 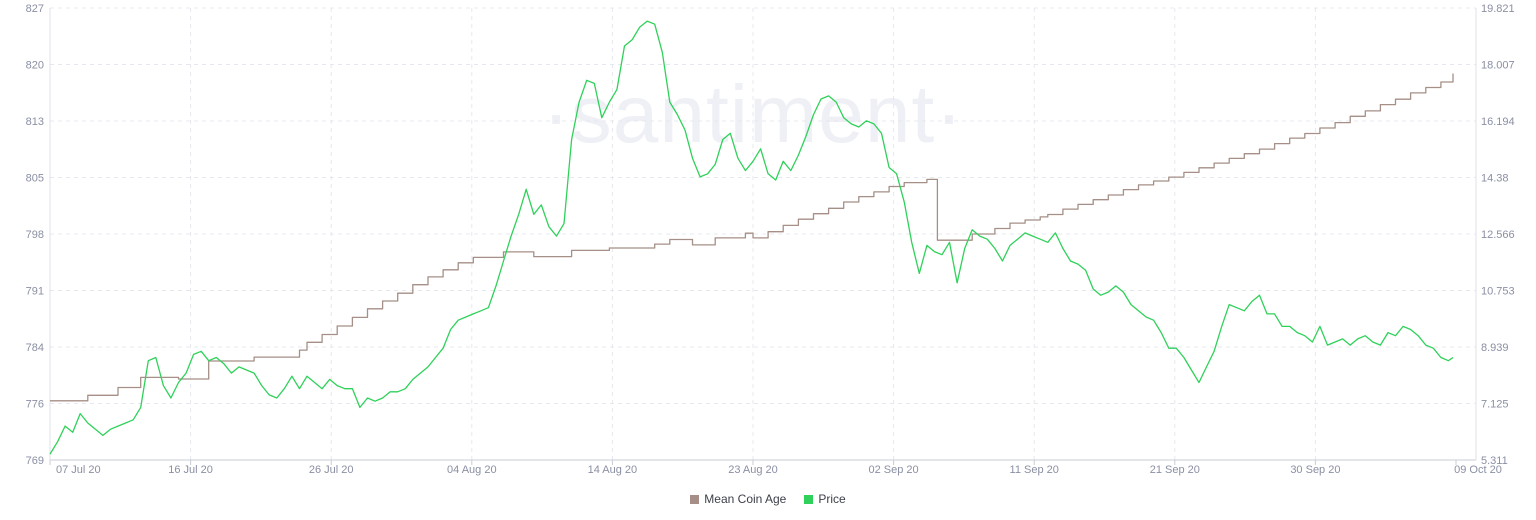 I want to click on legend-label-mean-coin-age: Mean Coin Age, so click(x=745, y=499).